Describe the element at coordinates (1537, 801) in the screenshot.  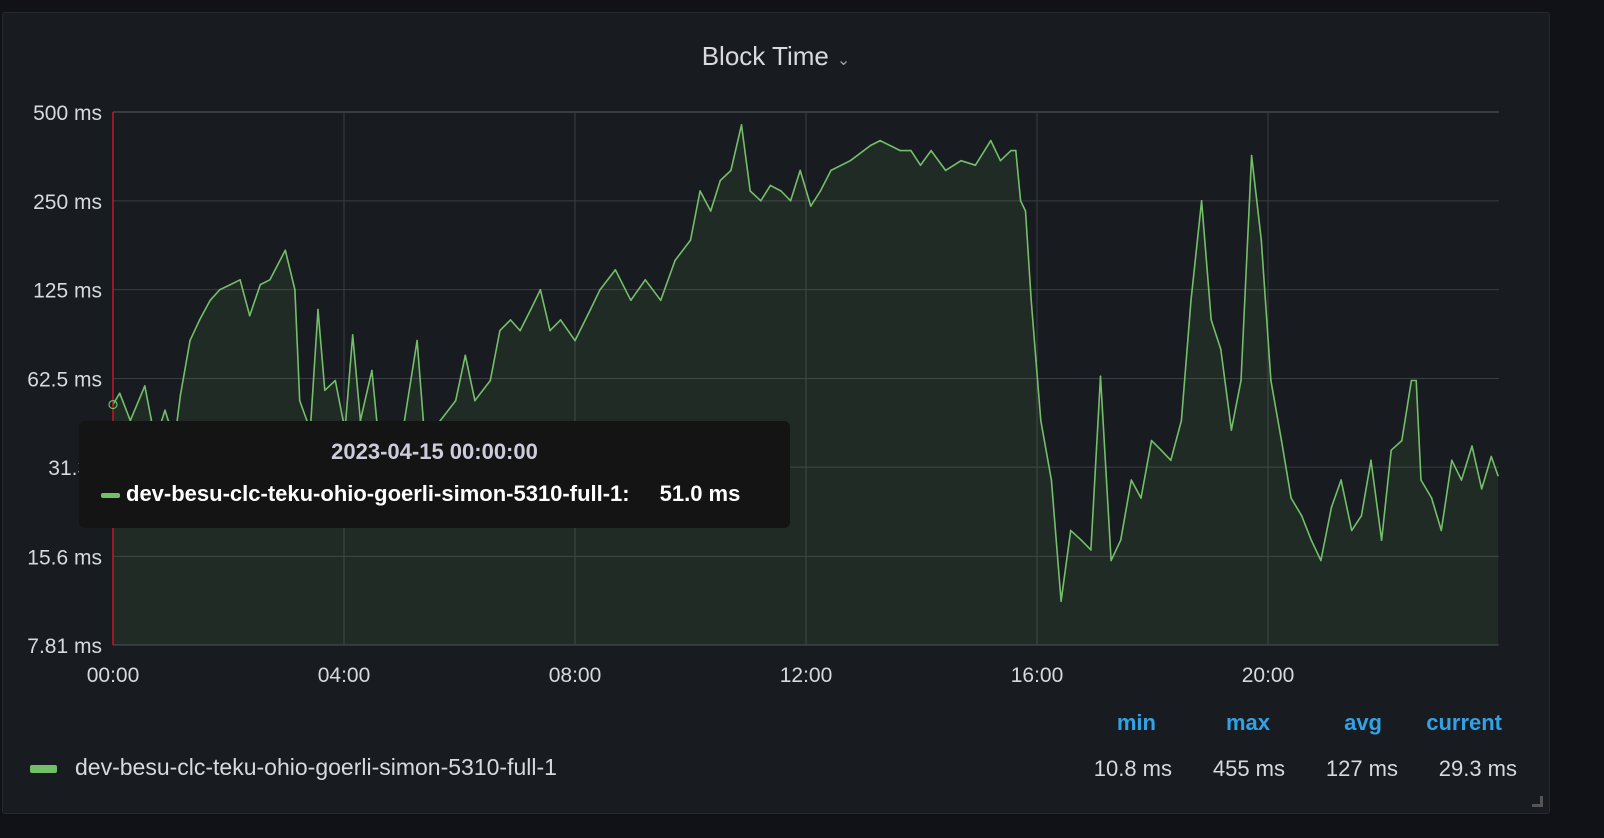
I see `resize-handle-icon` at that location.